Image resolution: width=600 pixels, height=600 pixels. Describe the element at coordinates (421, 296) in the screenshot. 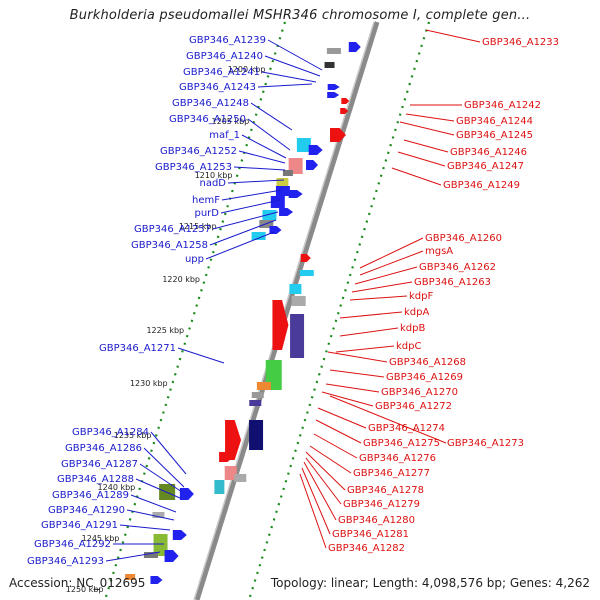

I see `gene-label-right: kdpF` at that location.